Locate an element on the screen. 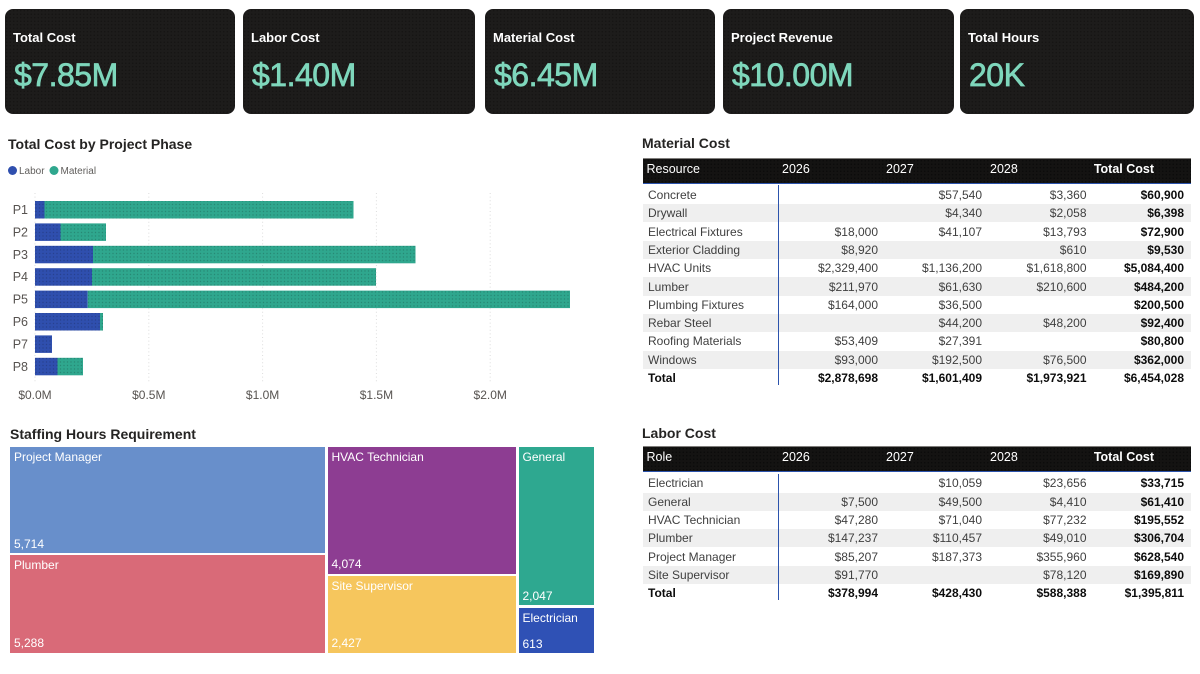 Image resolution: width=1200 pixels, height=674 pixels. svg-text: P4 is located at coordinates (20, 277).